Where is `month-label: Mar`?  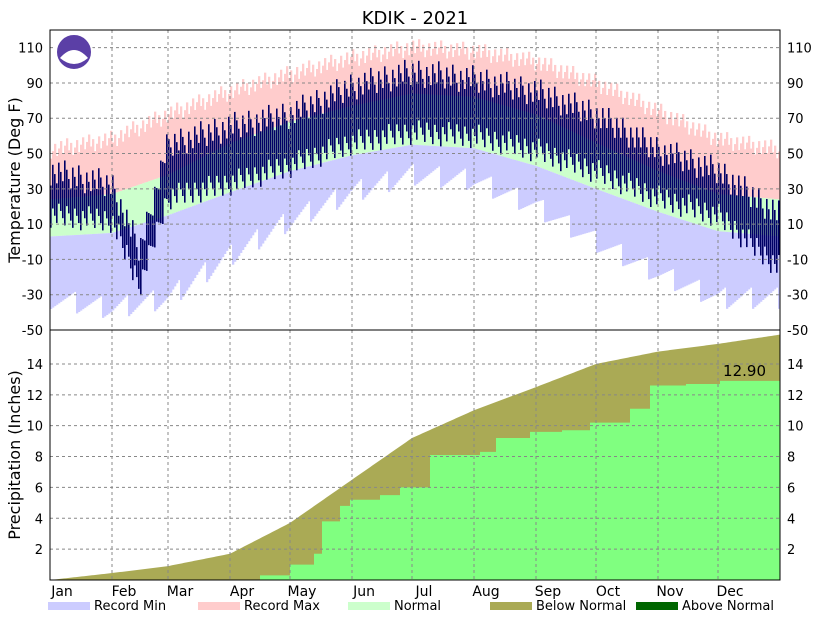 month-label: Mar is located at coordinates (180, 592).